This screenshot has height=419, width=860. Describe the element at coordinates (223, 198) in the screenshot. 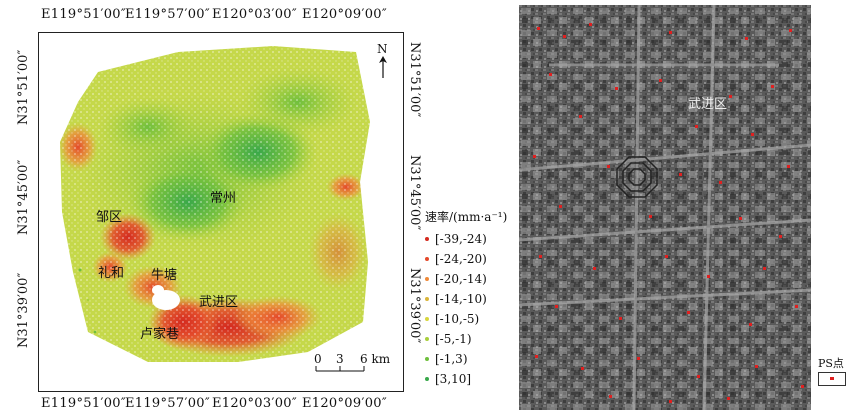

I see `place-changzhou: 常州` at that location.